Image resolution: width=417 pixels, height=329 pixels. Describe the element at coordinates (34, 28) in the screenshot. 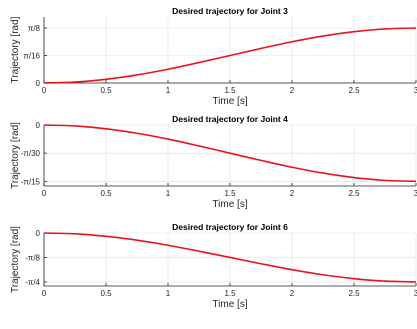

I see `y-tick-label: π/8` at that location.